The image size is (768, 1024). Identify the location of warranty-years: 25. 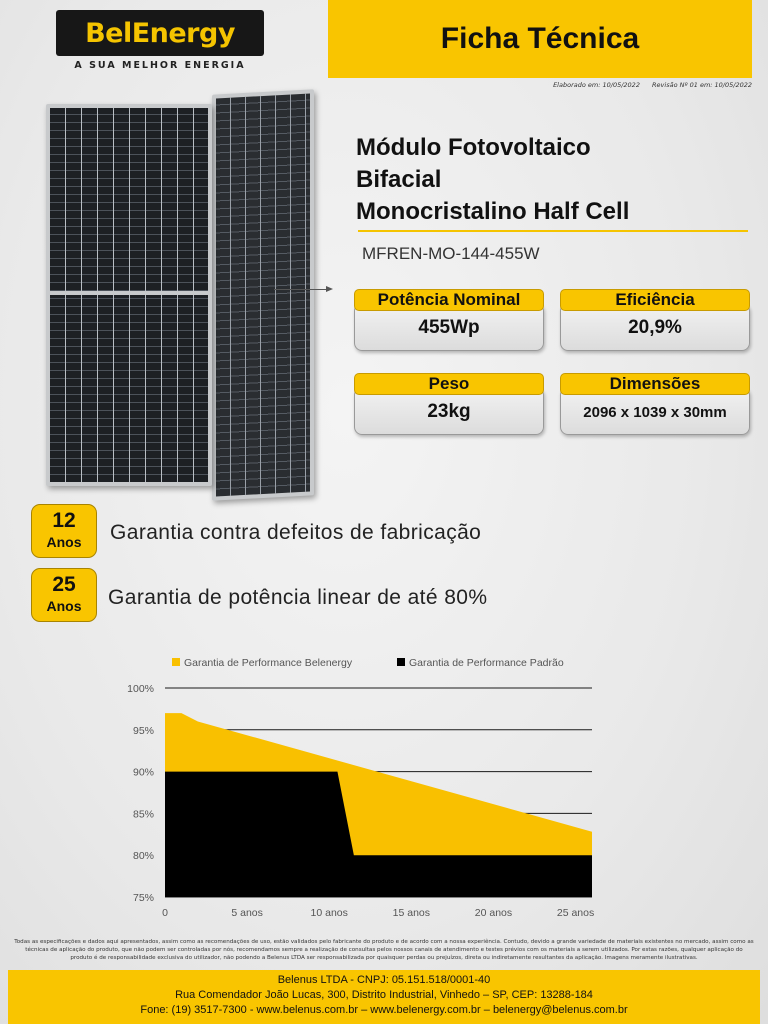
(64, 584).